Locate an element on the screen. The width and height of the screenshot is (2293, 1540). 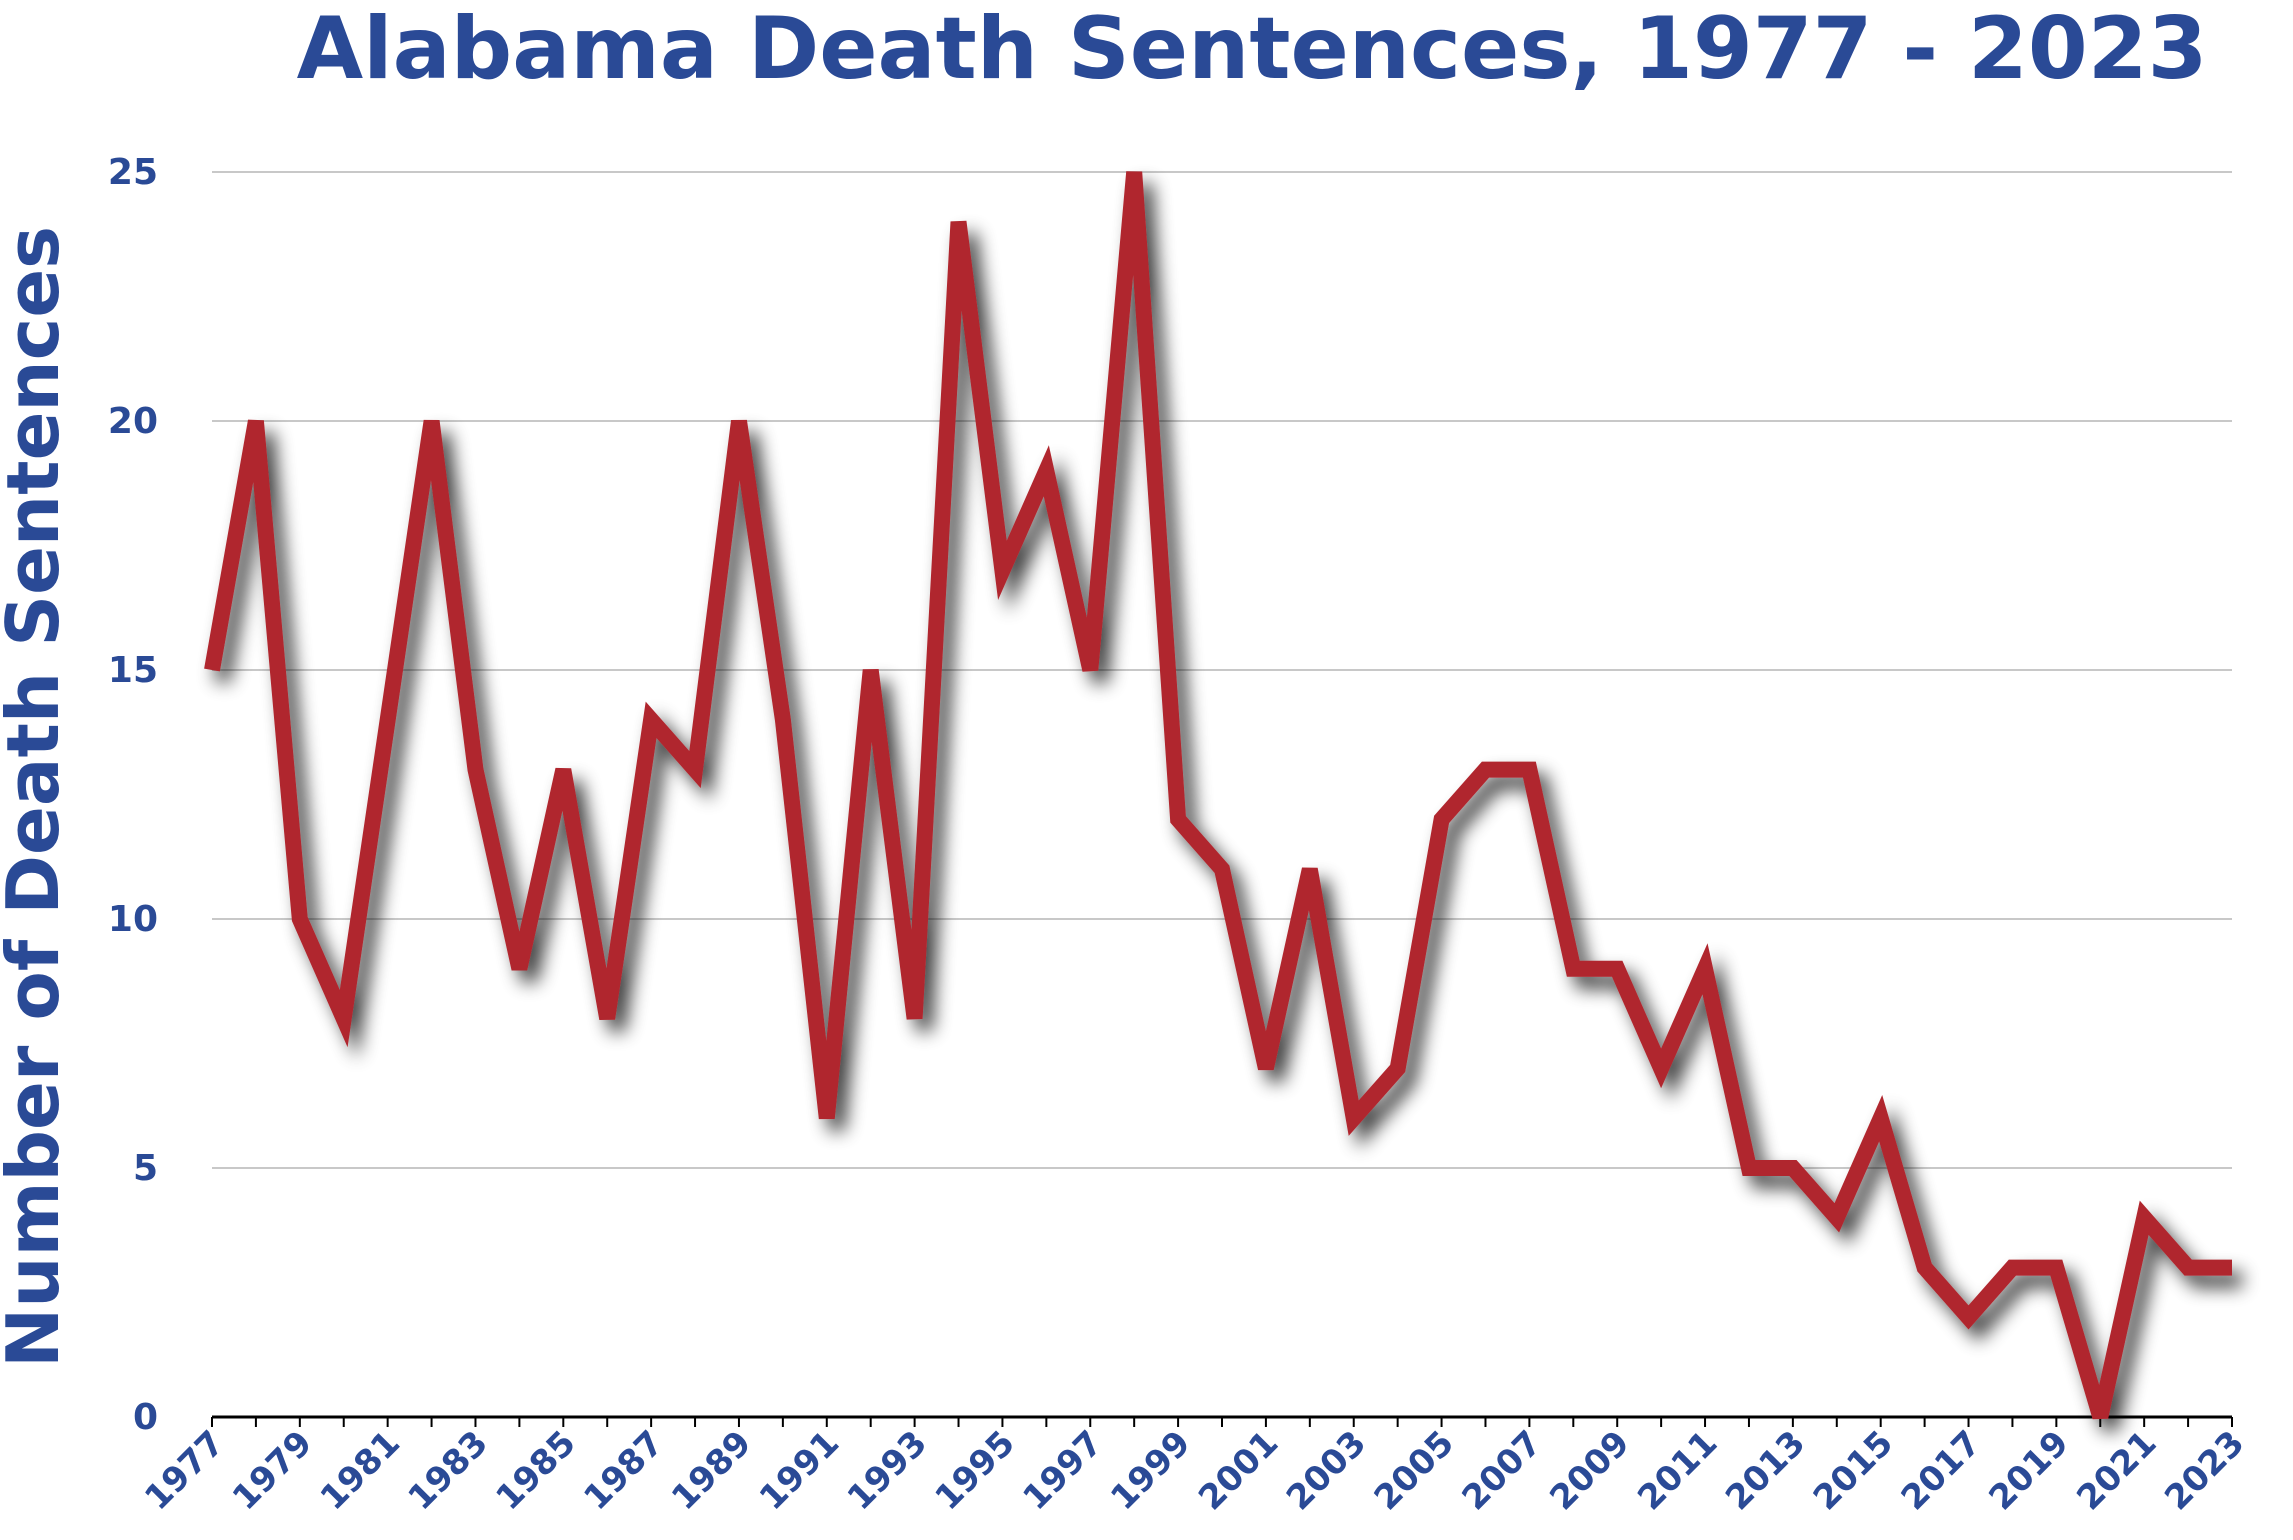
y-axis-ticks: 0 5 10 15 20 25 is located at coordinates (133, 795).